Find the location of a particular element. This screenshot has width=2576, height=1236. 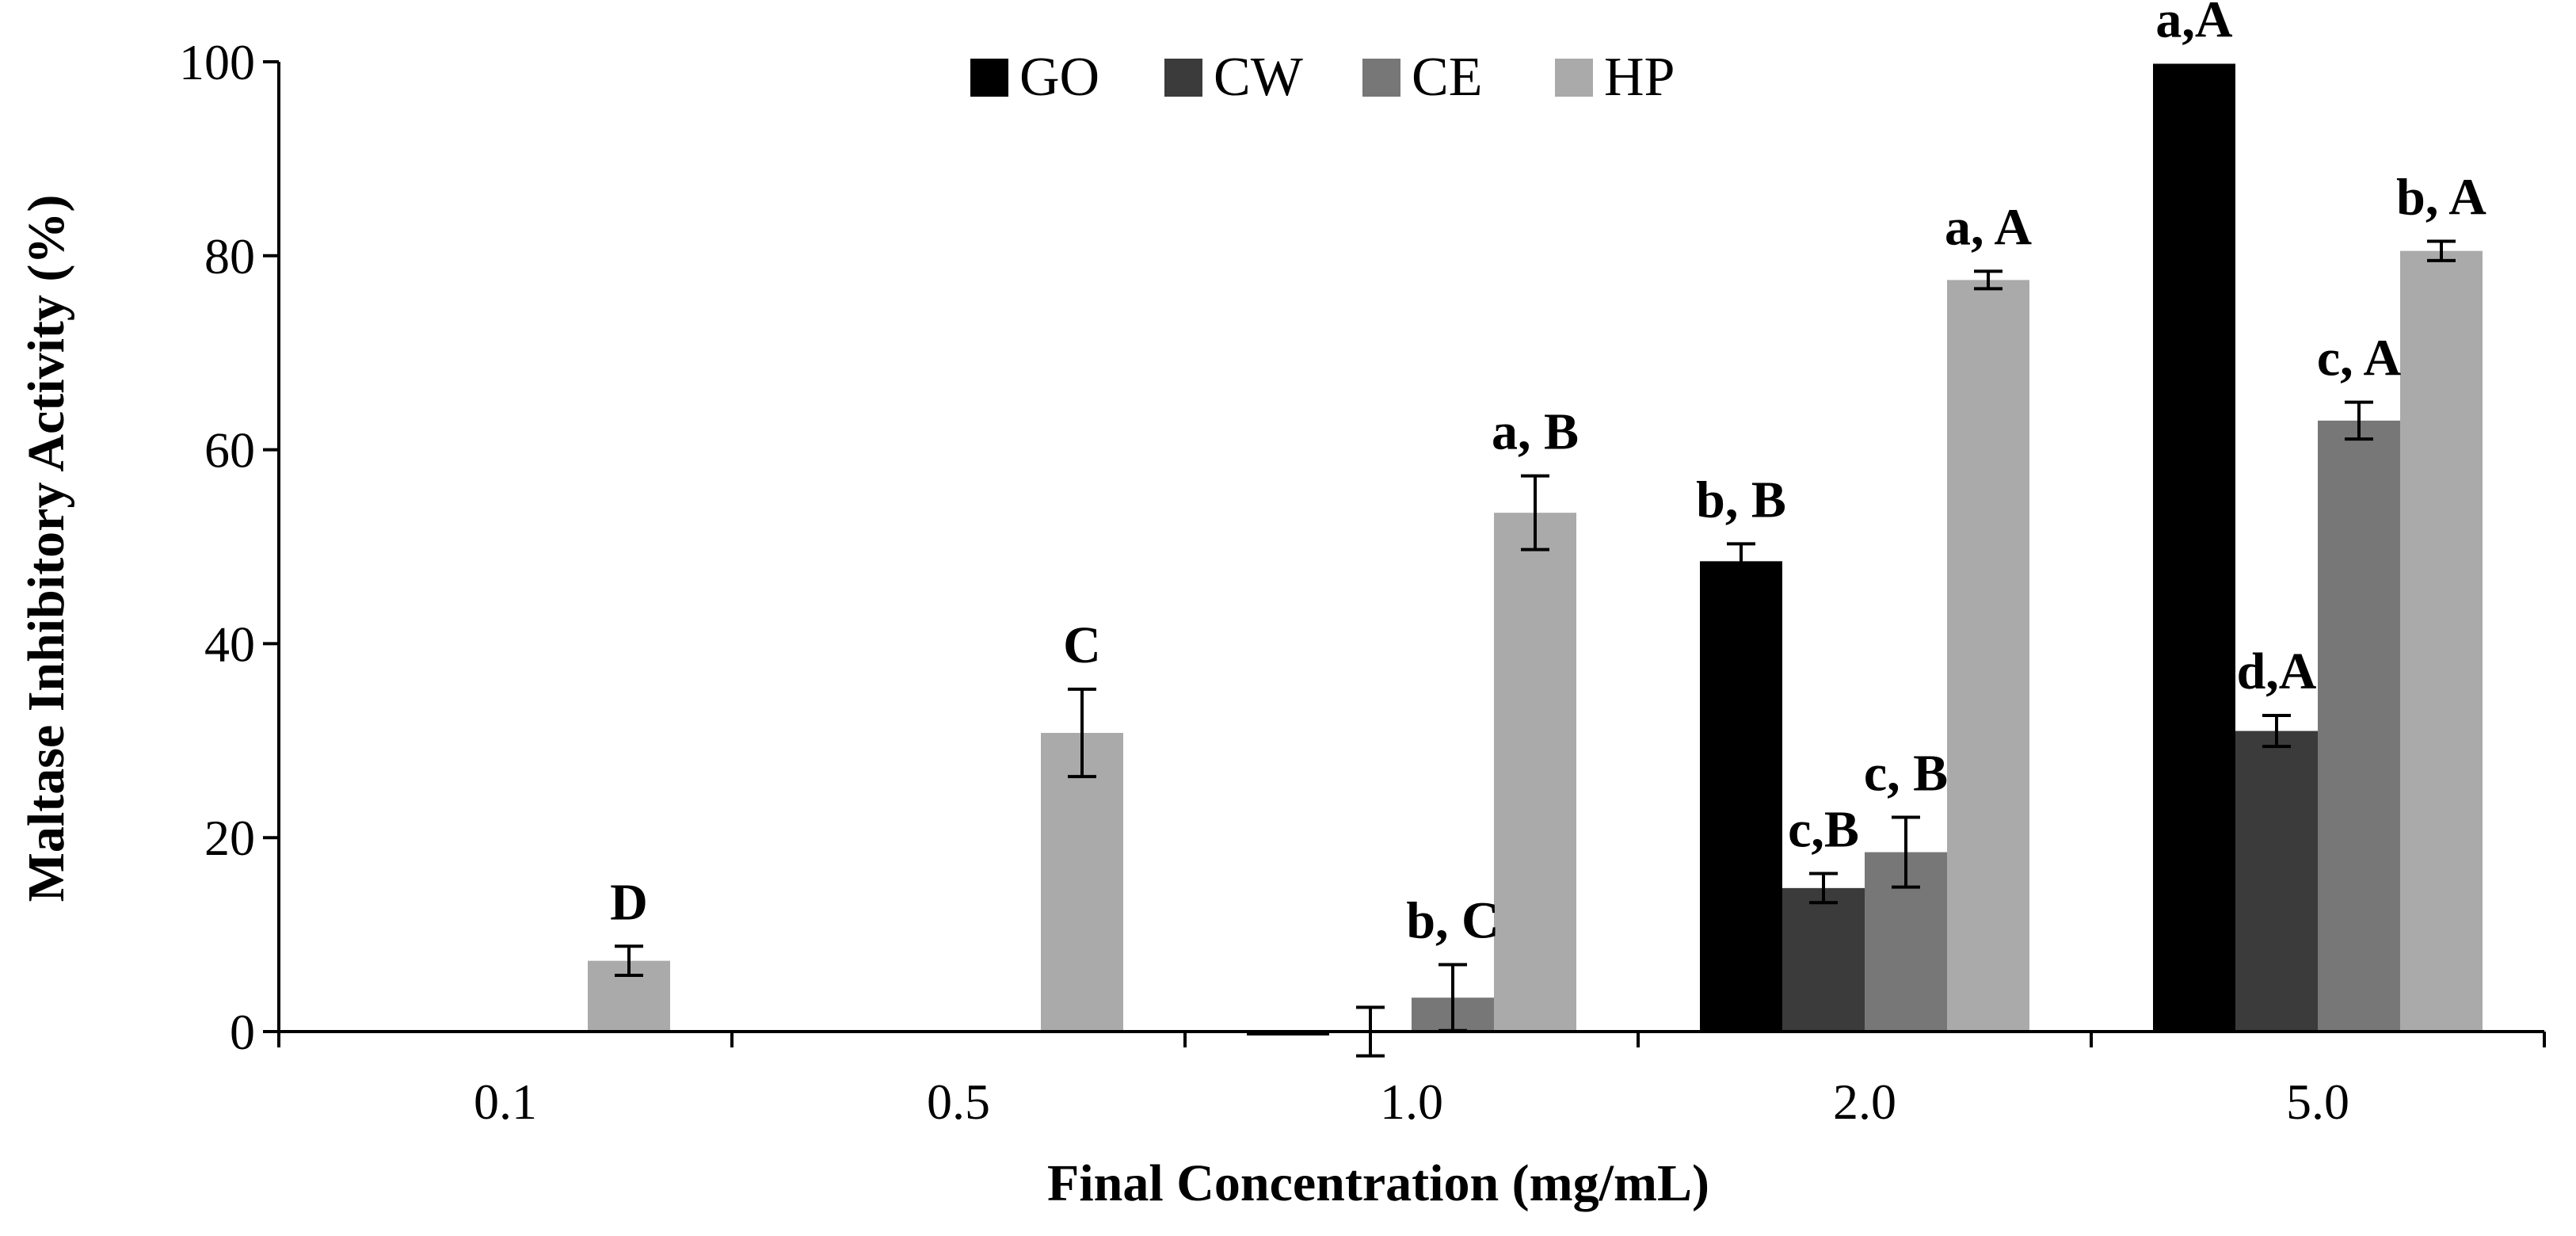

legend-item-go: GO is located at coordinates (1034, 77).